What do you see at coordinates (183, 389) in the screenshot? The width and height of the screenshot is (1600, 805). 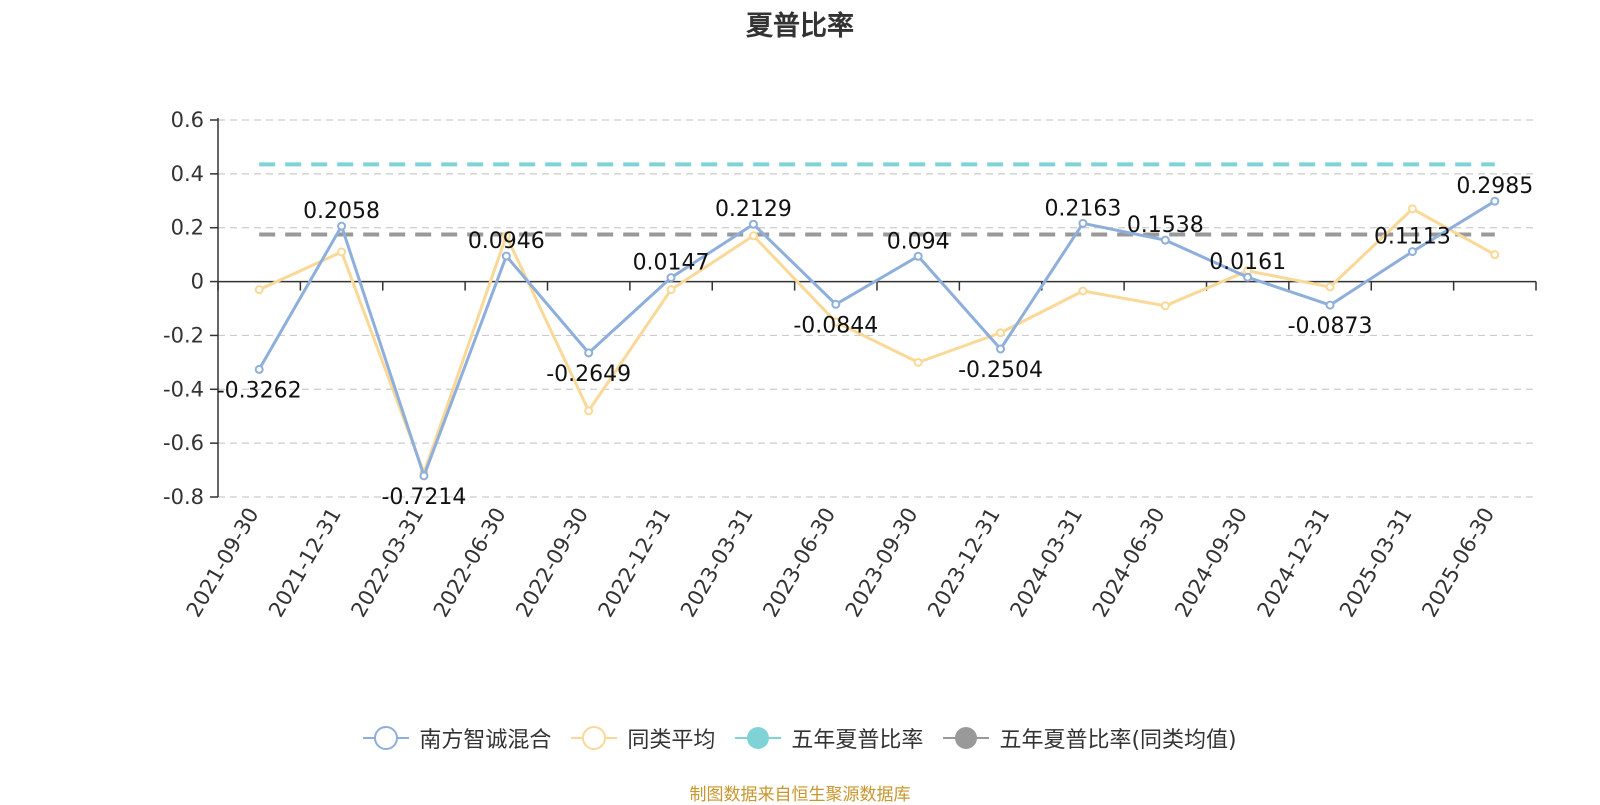 I see `y-tick-label: -0.4` at bounding box center [183, 389].